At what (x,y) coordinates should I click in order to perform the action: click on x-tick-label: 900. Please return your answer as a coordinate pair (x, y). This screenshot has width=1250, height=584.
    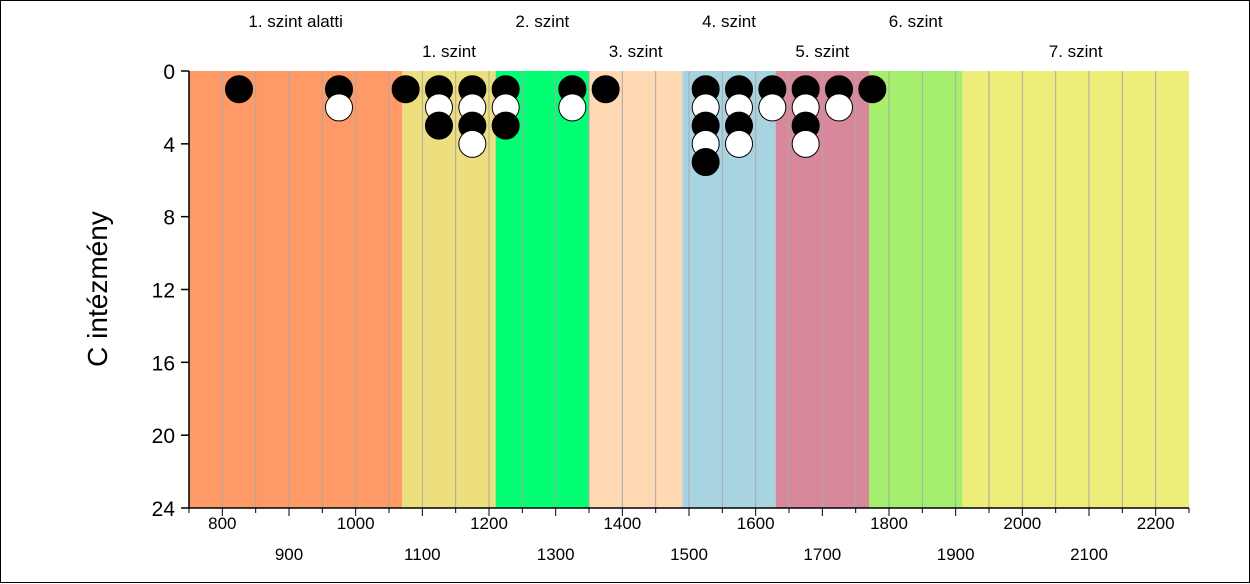
    Looking at the image, I should click on (289, 554).